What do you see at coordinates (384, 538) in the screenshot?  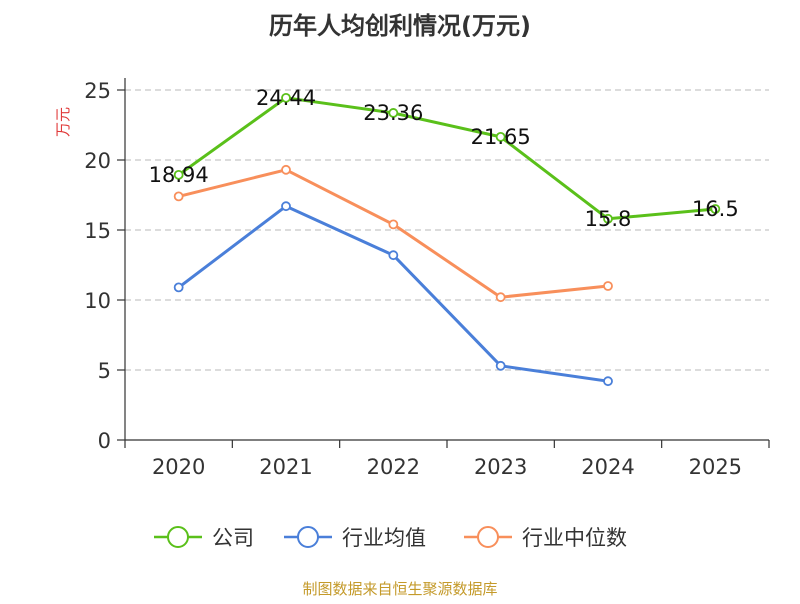 I see `legend-label: 行业均值` at bounding box center [384, 538].